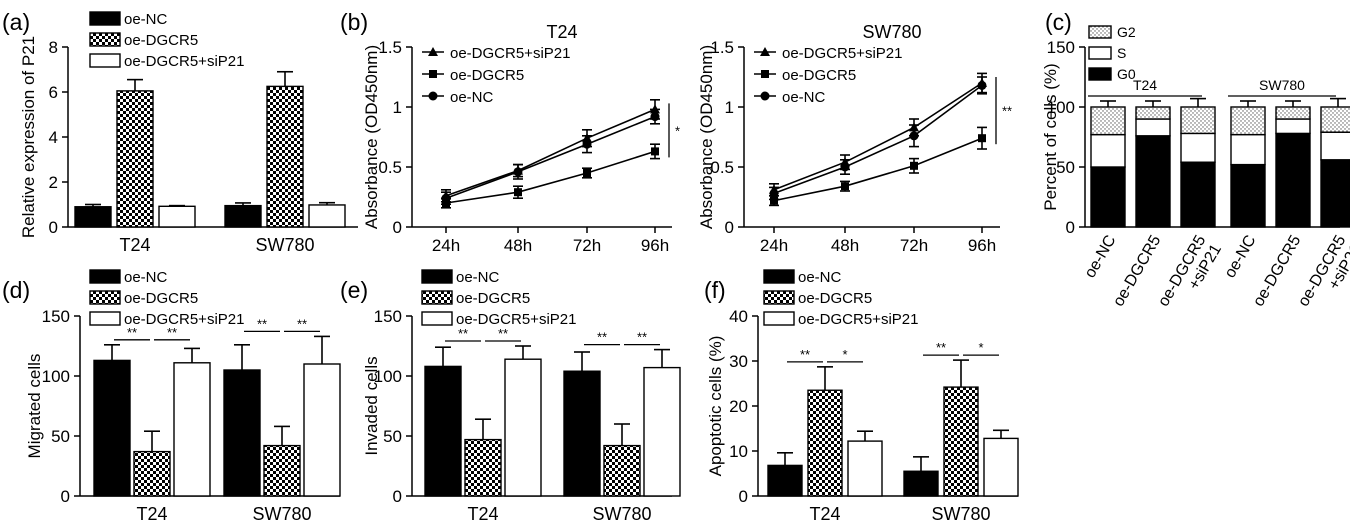  Describe the element at coordinates (765, 74) in the screenshot. I see `legend-marker-square` at that location.